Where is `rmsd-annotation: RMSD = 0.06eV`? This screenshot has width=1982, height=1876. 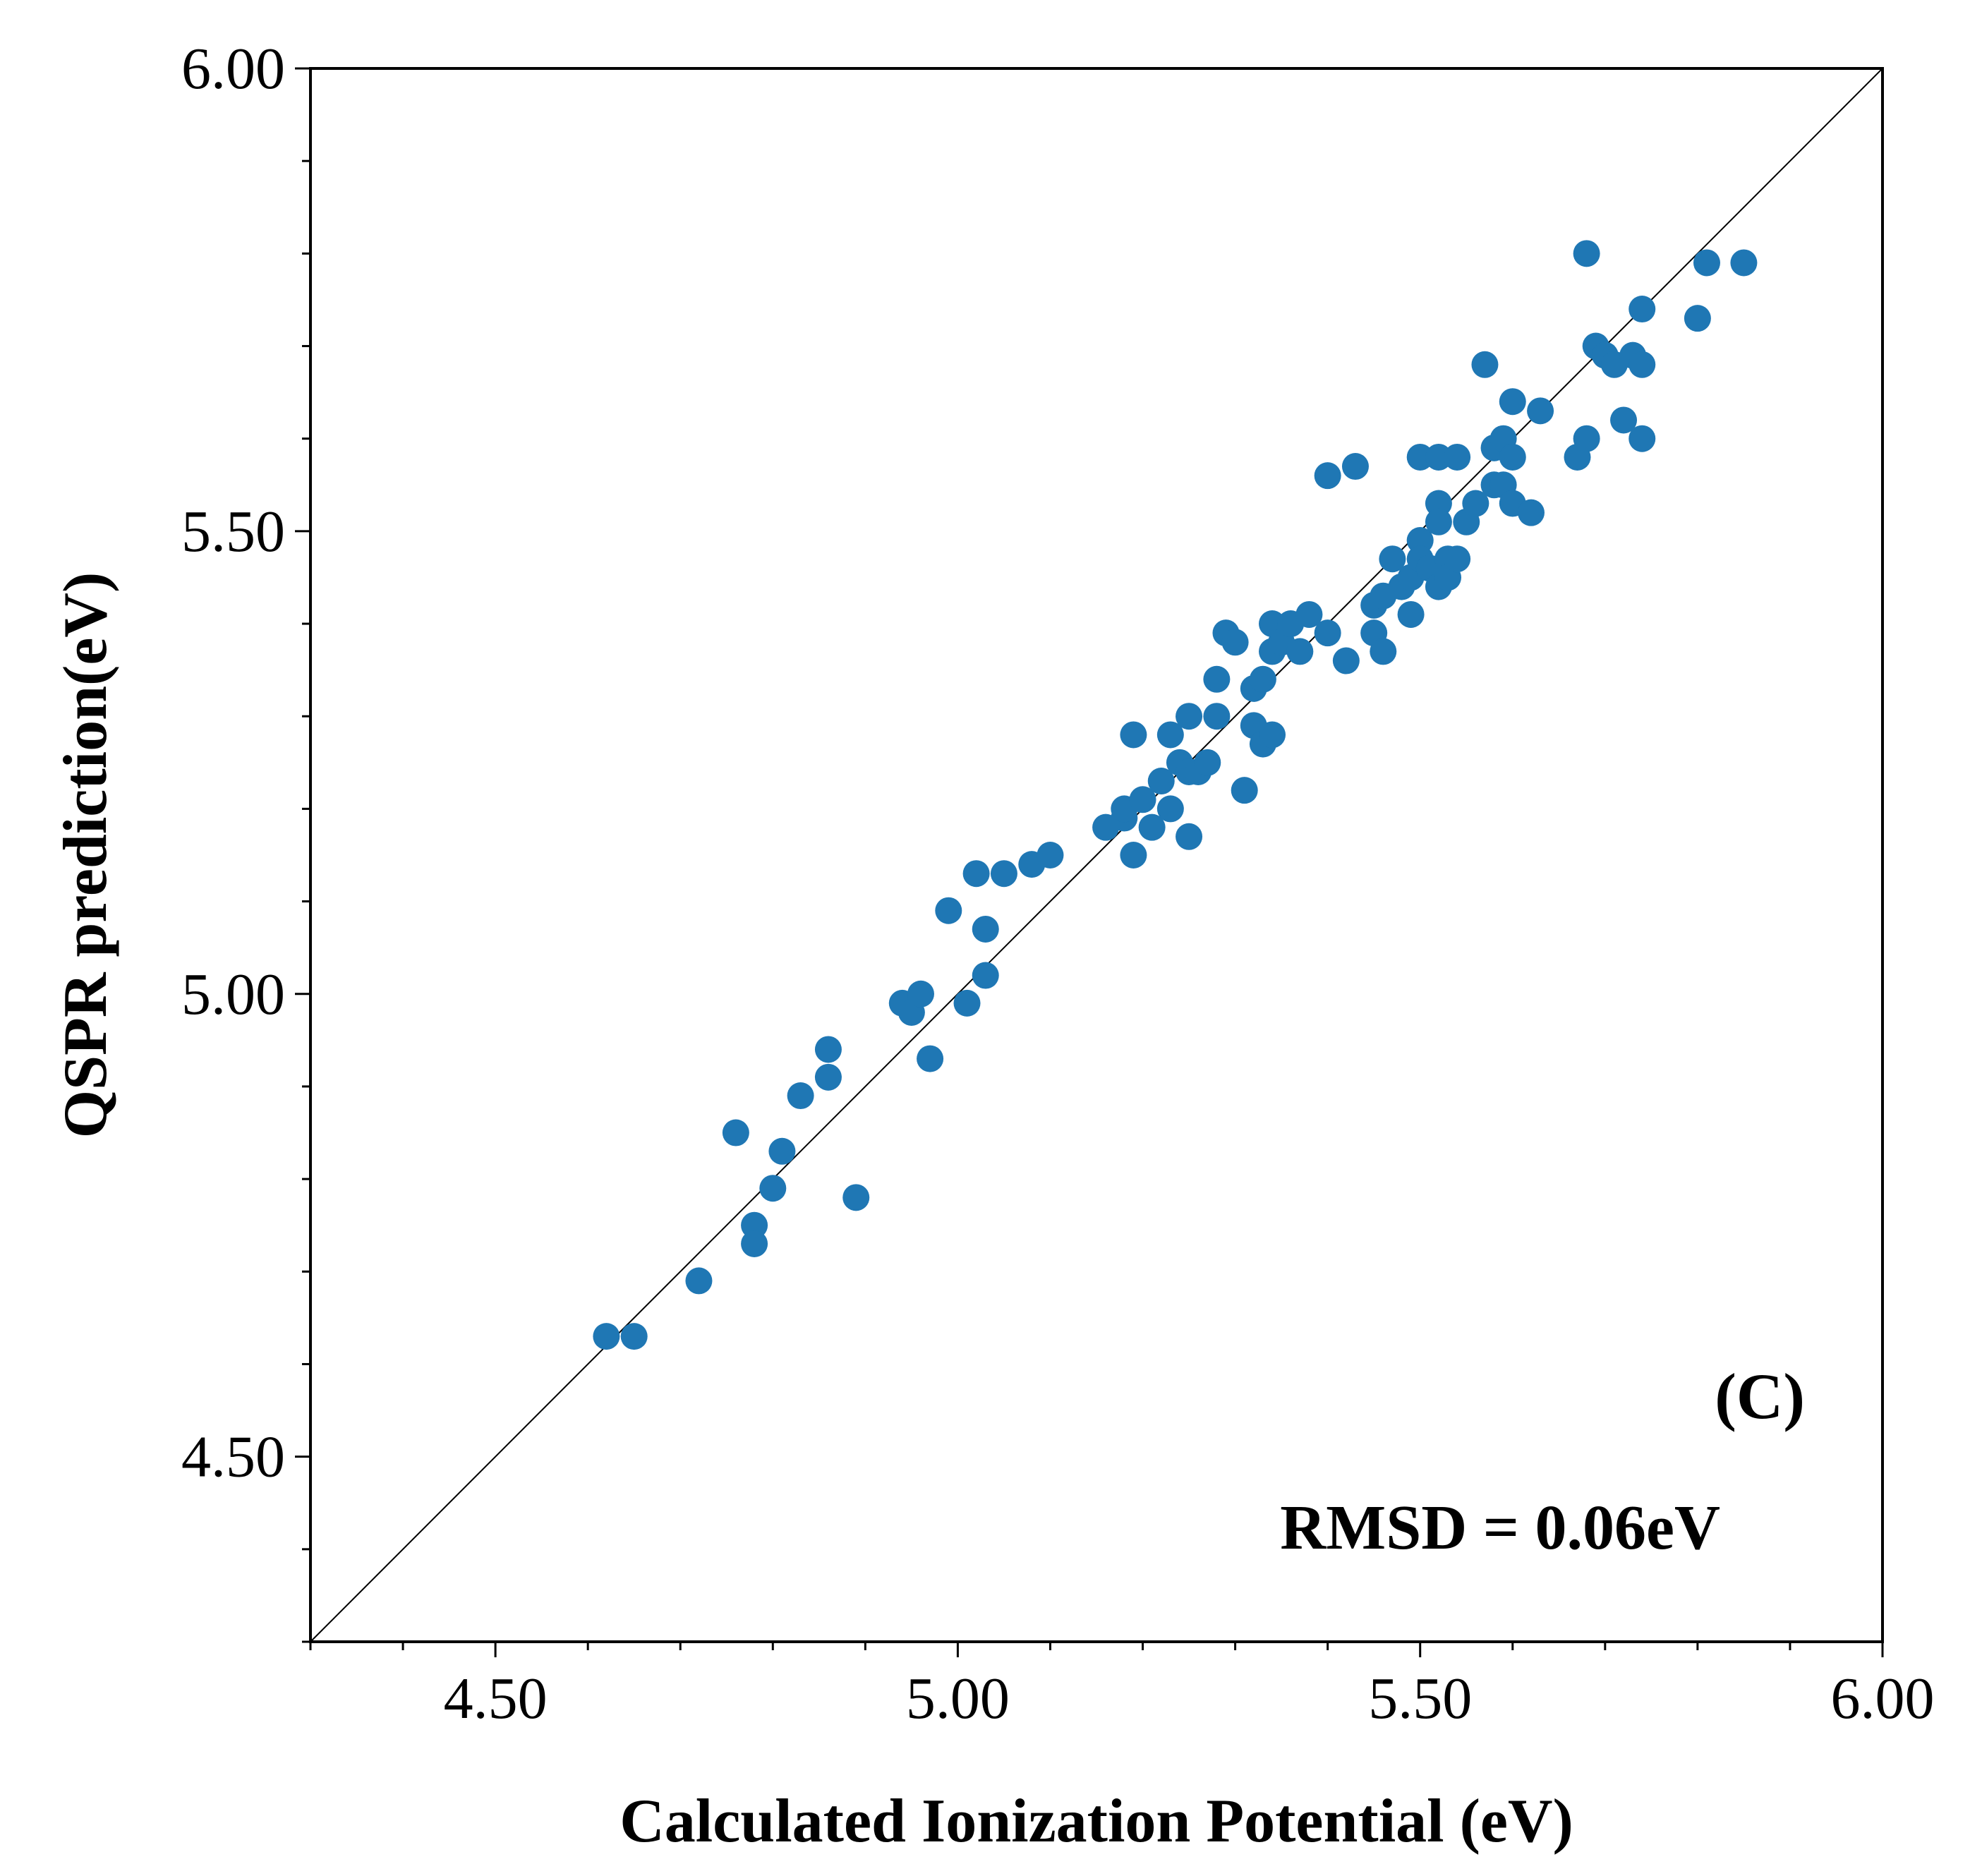 rmsd-annotation: RMSD = 0.06eV is located at coordinates (1500, 1528).